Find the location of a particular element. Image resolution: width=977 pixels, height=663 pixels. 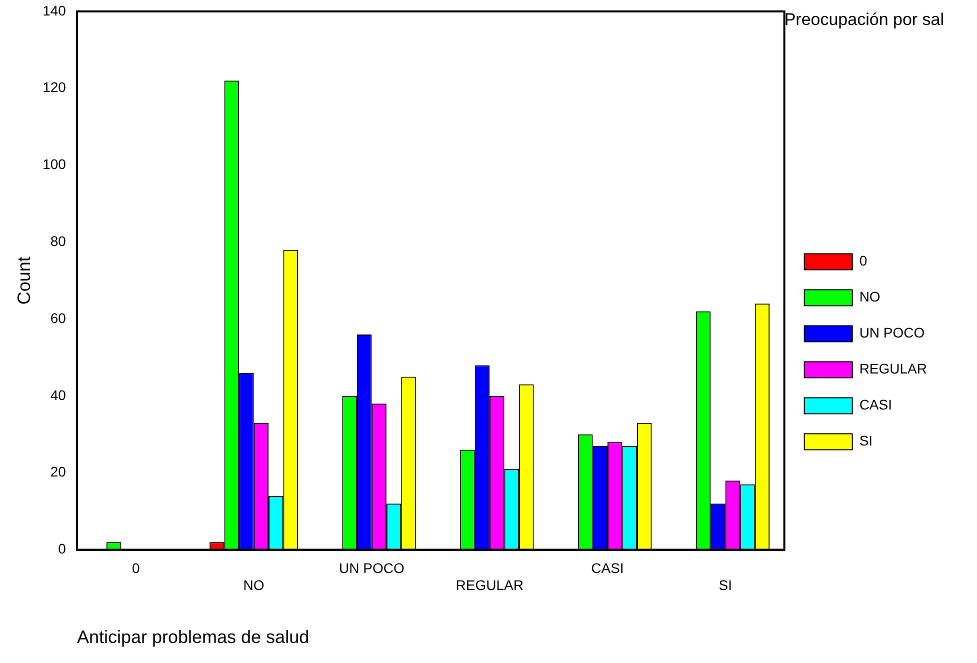

y-tick-label: 0 is located at coordinates (62, 548).